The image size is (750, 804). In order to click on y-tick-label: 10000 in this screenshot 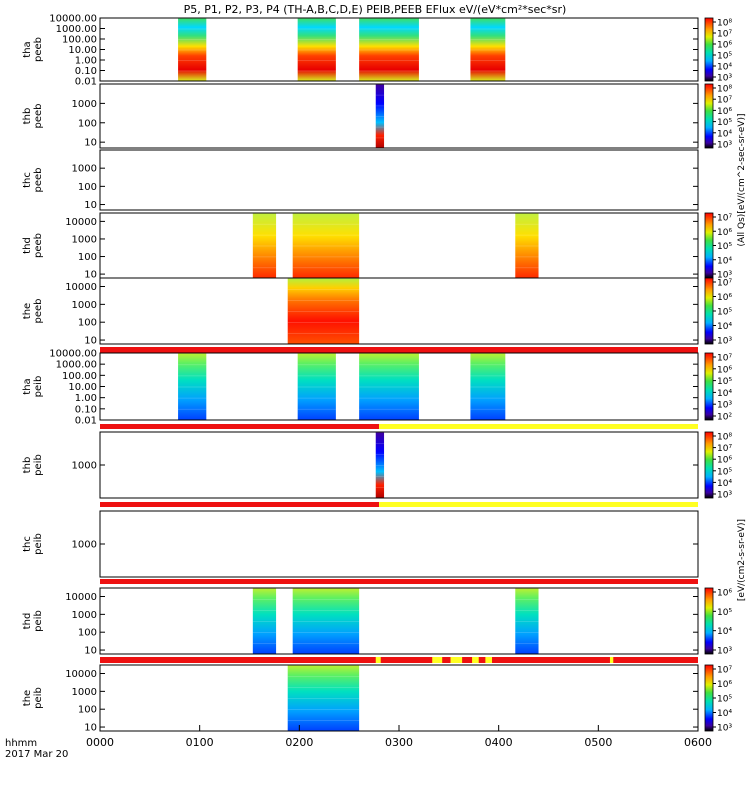, I will do `click(81, 222)`.